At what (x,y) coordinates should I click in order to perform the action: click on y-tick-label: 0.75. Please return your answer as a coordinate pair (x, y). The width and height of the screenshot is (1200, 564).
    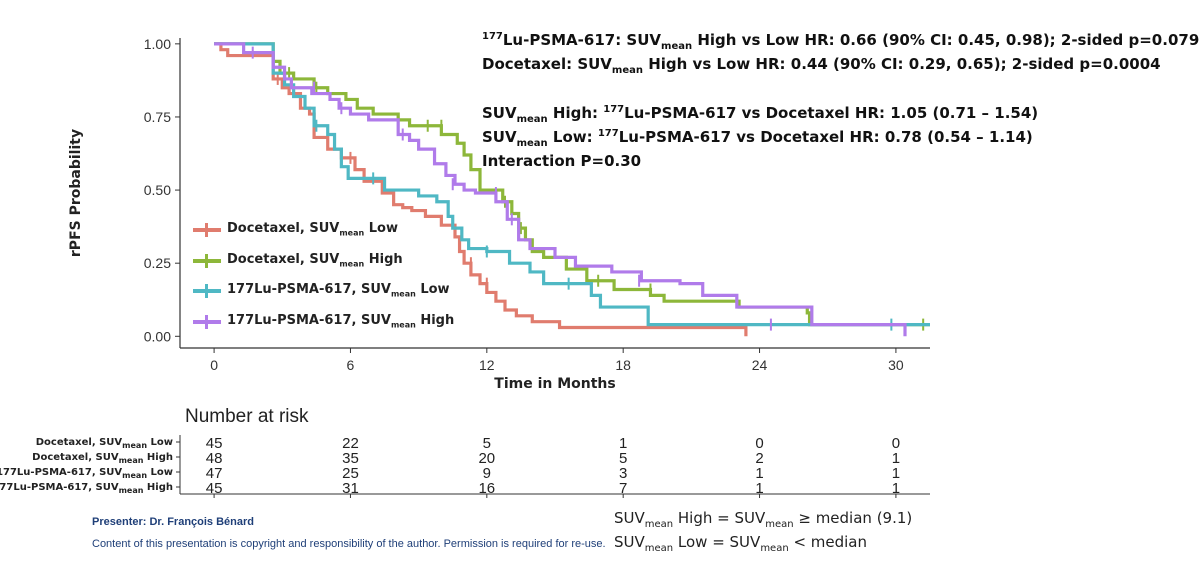
    Looking at the image, I should click on (157, 117).